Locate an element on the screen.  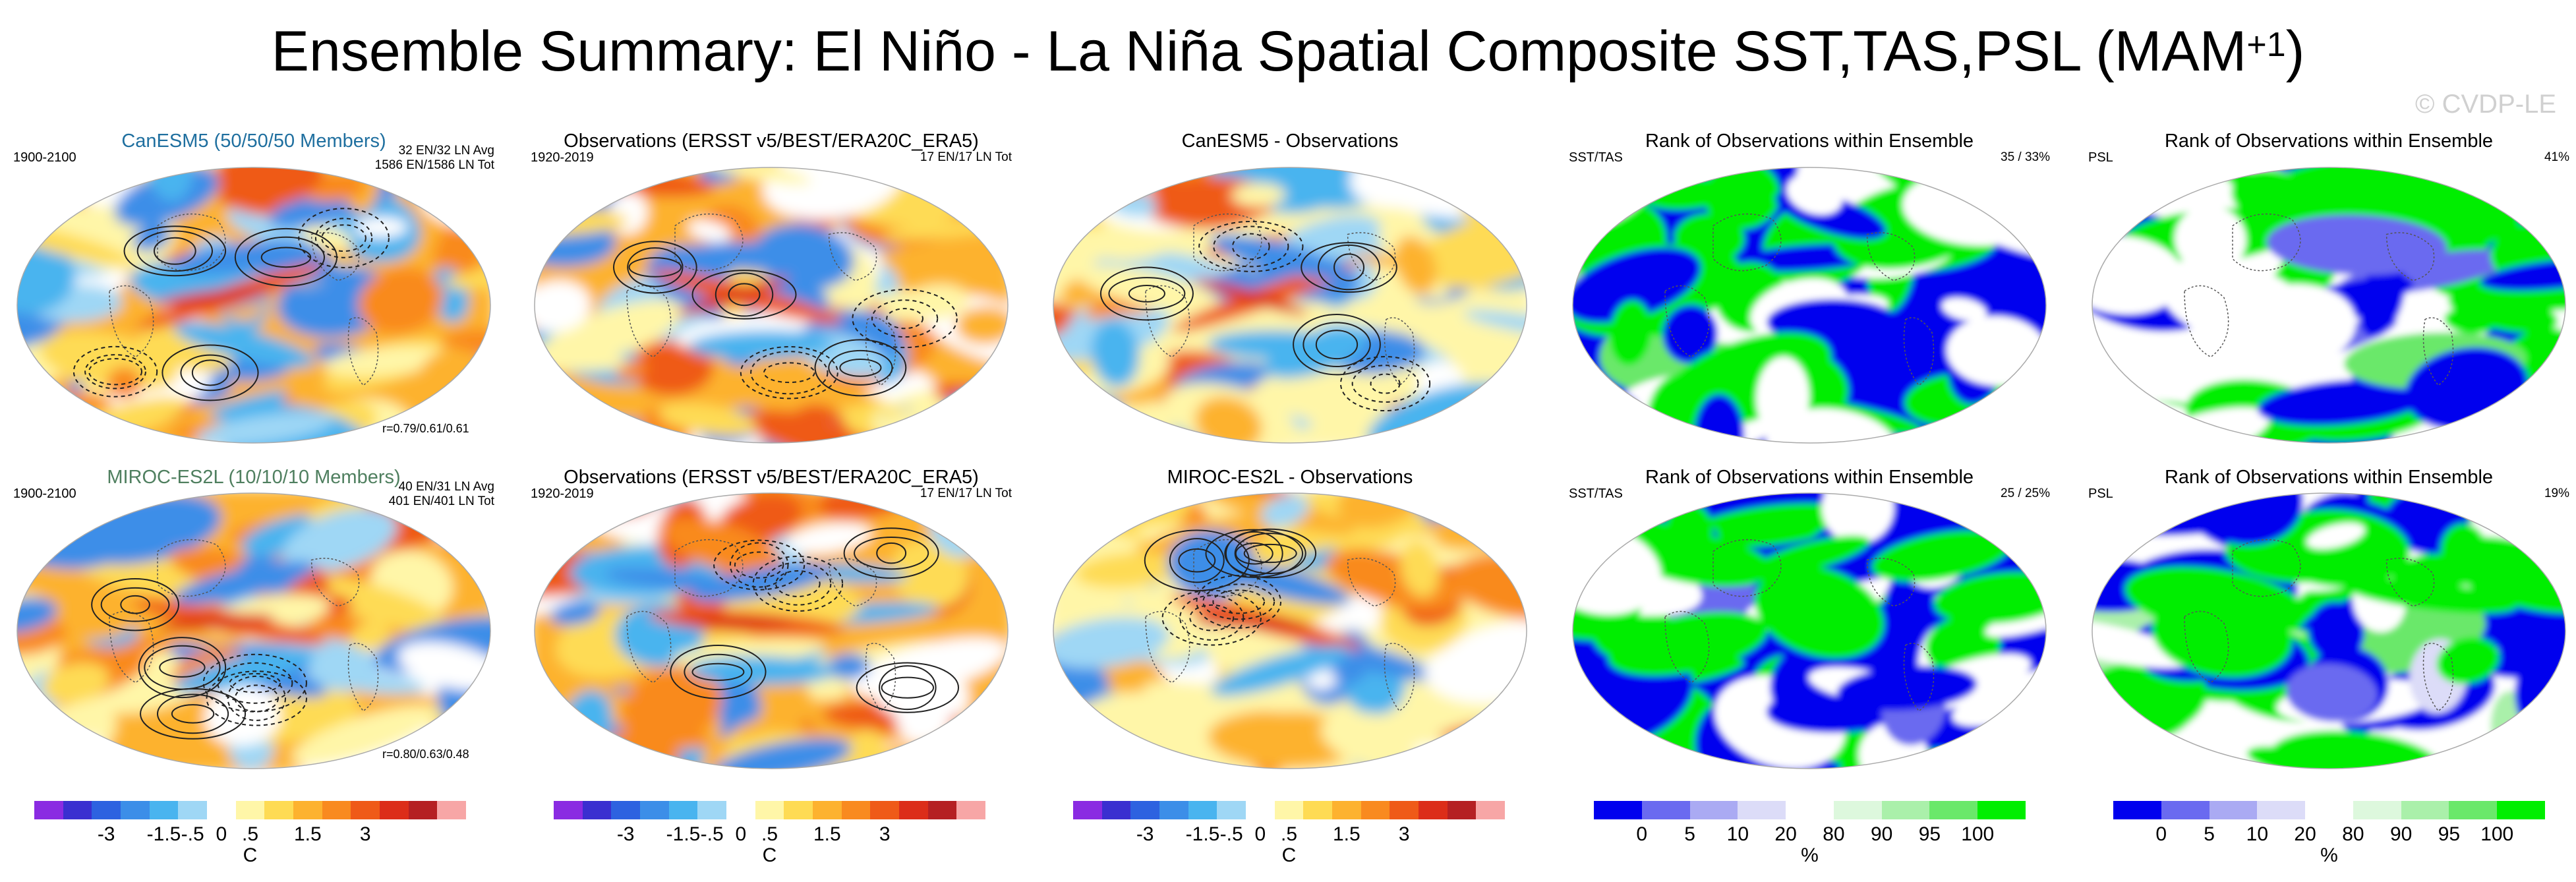
colorbar-tick-label: 10 is located at coordinates (1737, 834).